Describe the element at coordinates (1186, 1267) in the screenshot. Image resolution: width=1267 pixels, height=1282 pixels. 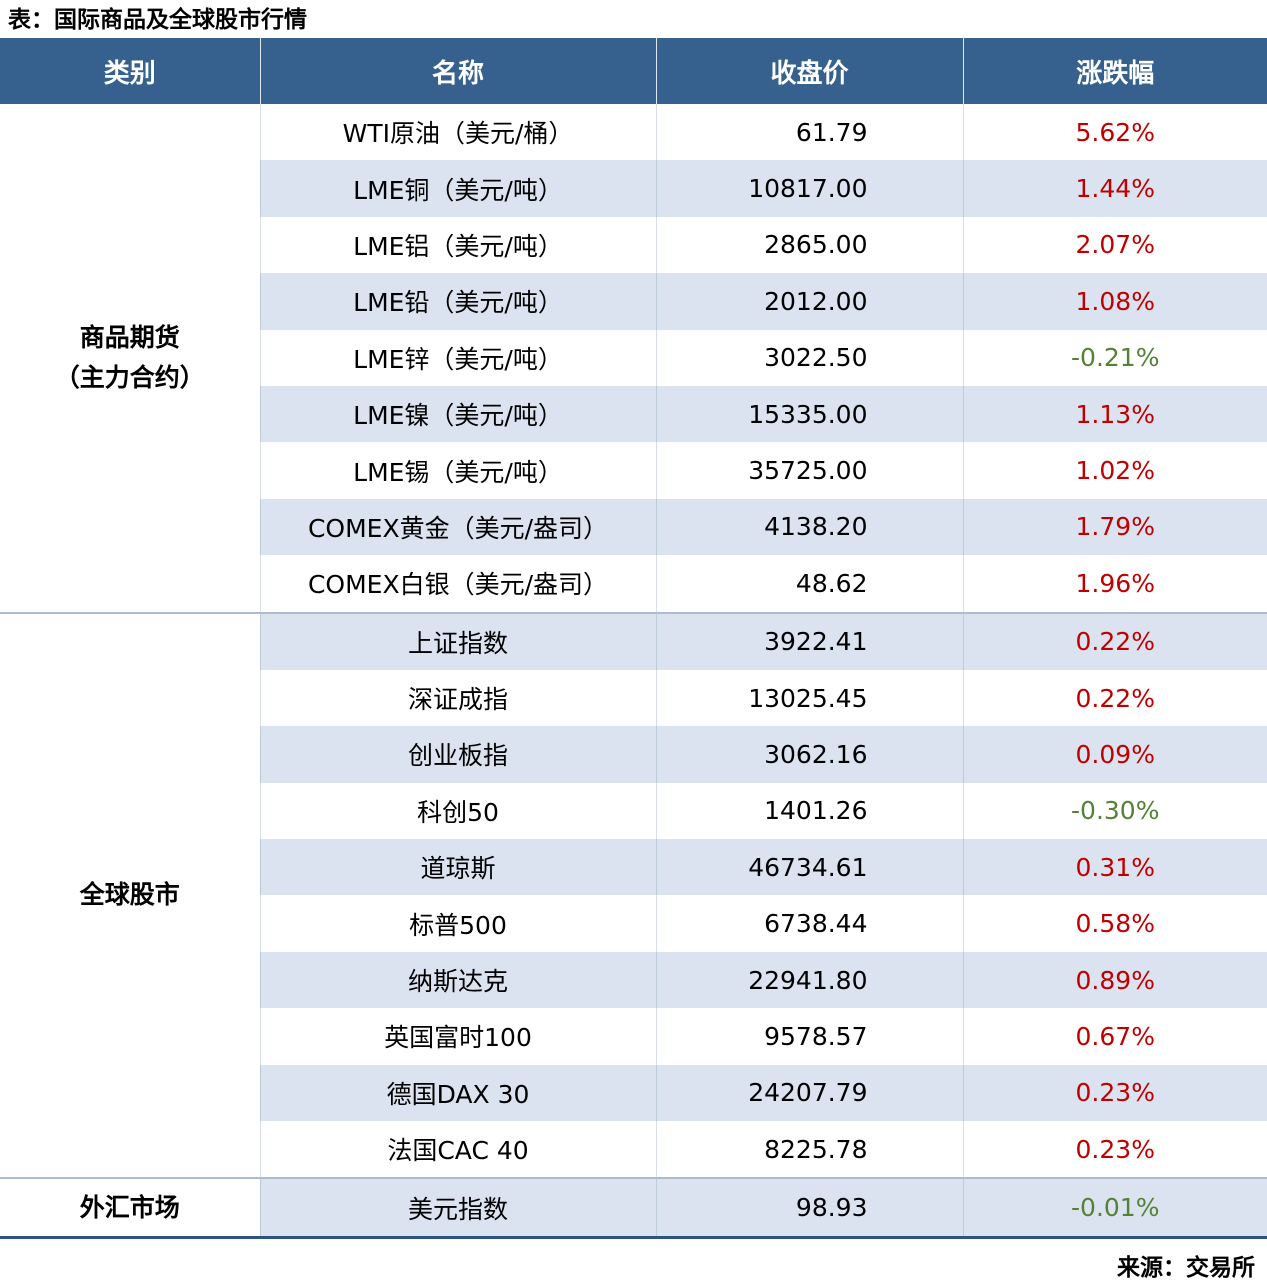
I see `source-note: 来源：交易所` at that location.